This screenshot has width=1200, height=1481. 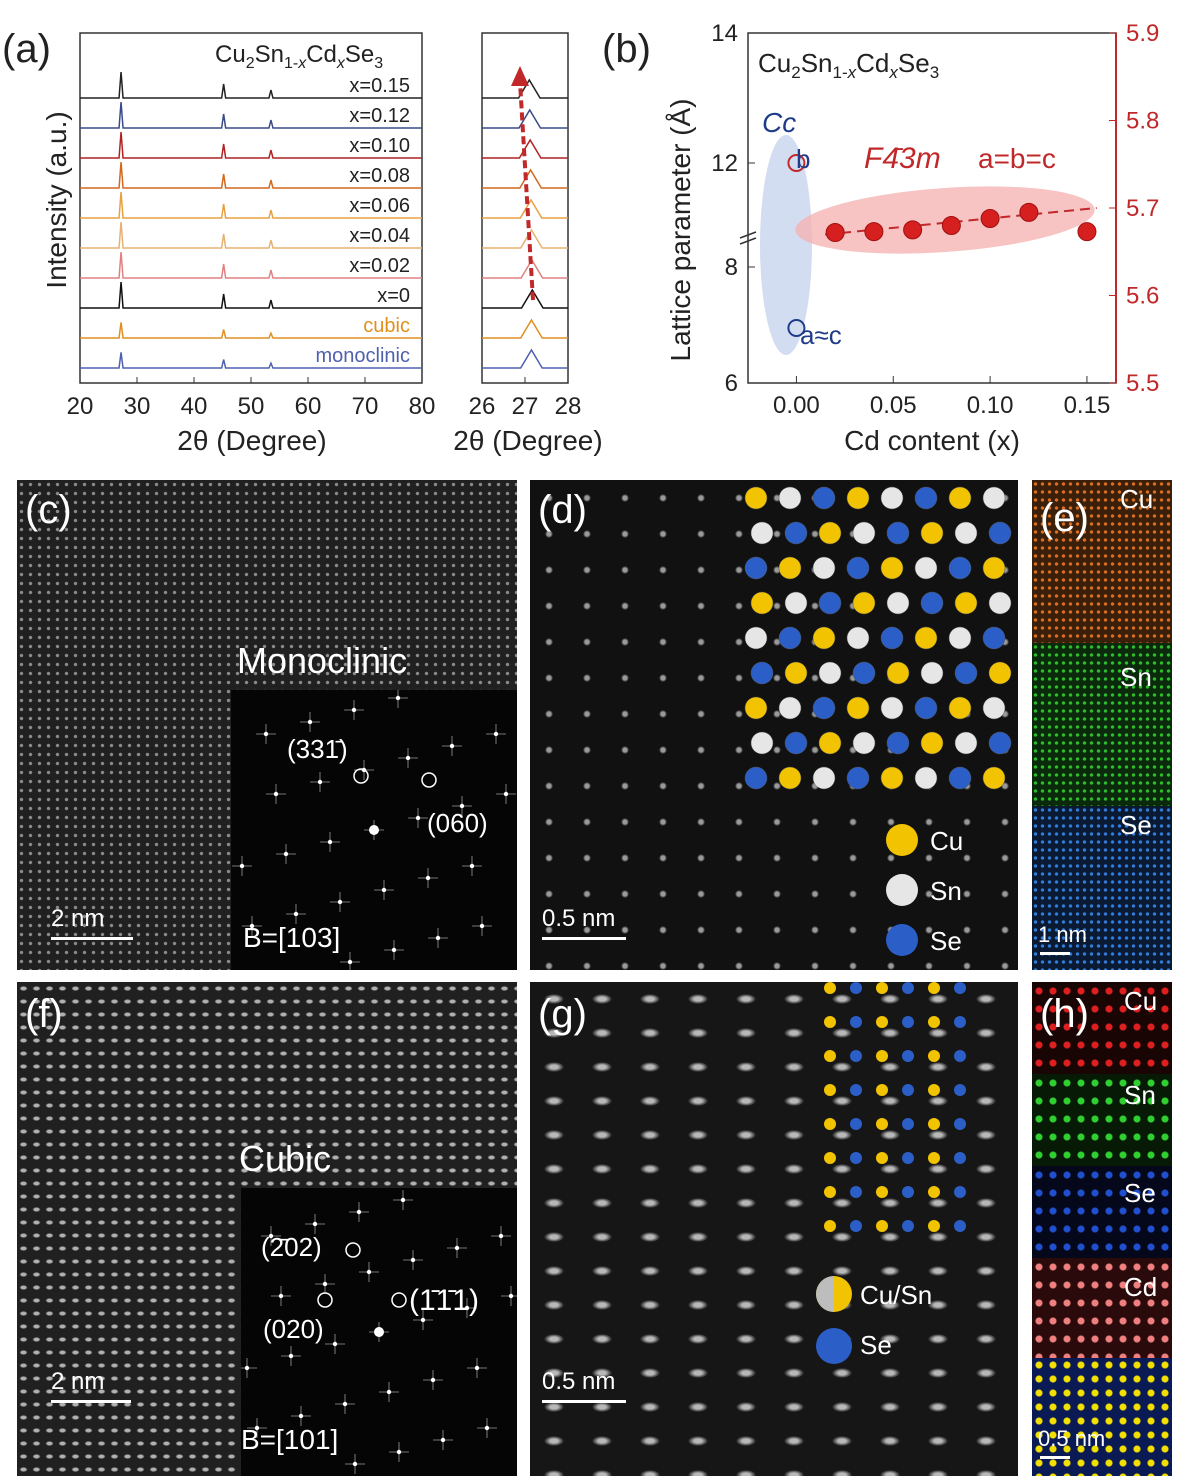 I want to click on legend-se-atom-g, so click(x=834, y=1346).